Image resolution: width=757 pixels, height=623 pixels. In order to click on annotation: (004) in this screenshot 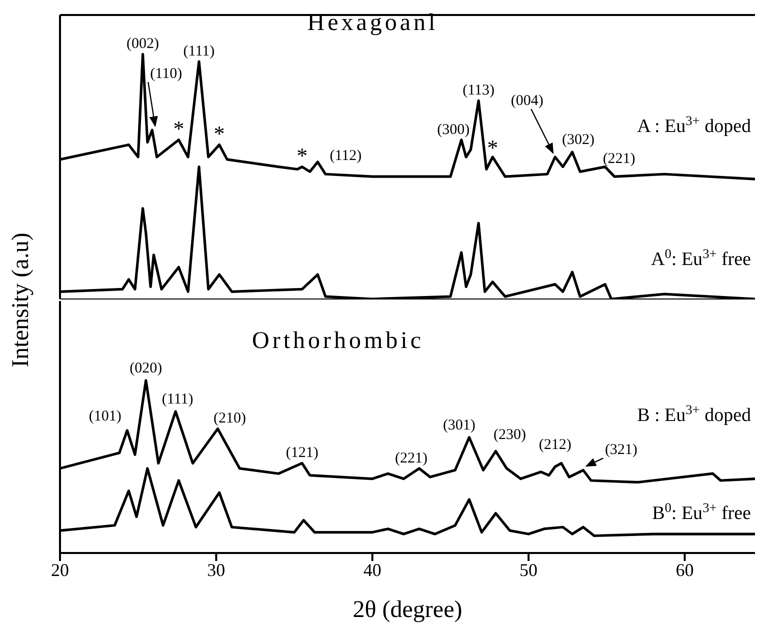, I will do `click(527, 101)`.